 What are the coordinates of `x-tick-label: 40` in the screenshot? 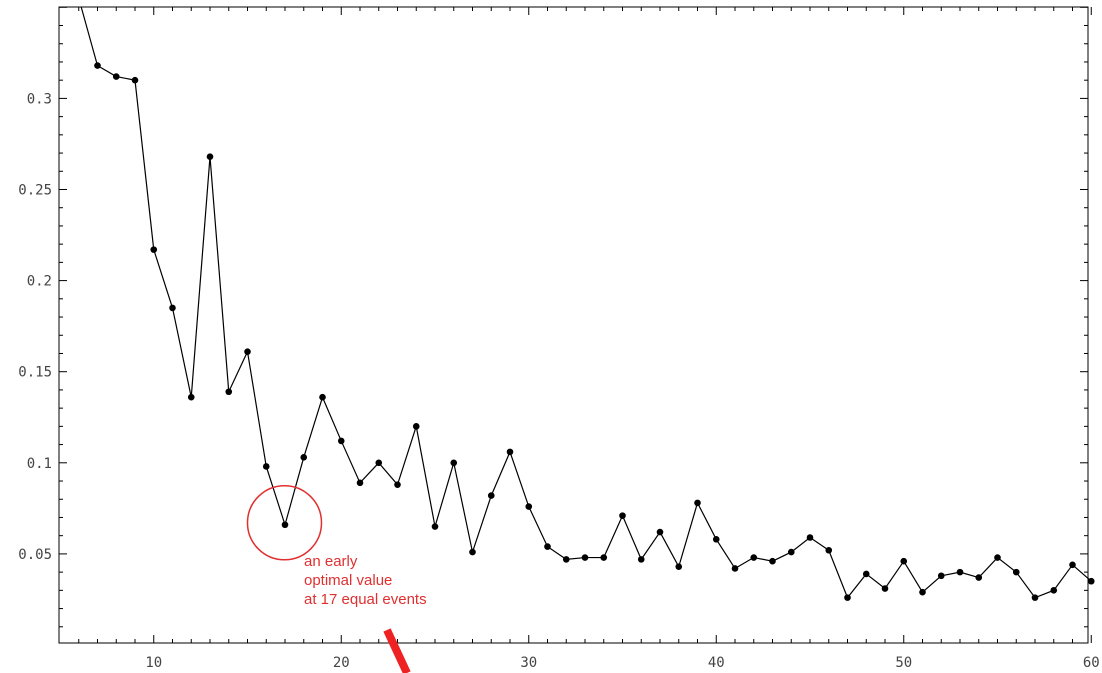 It's located at (716, 663).